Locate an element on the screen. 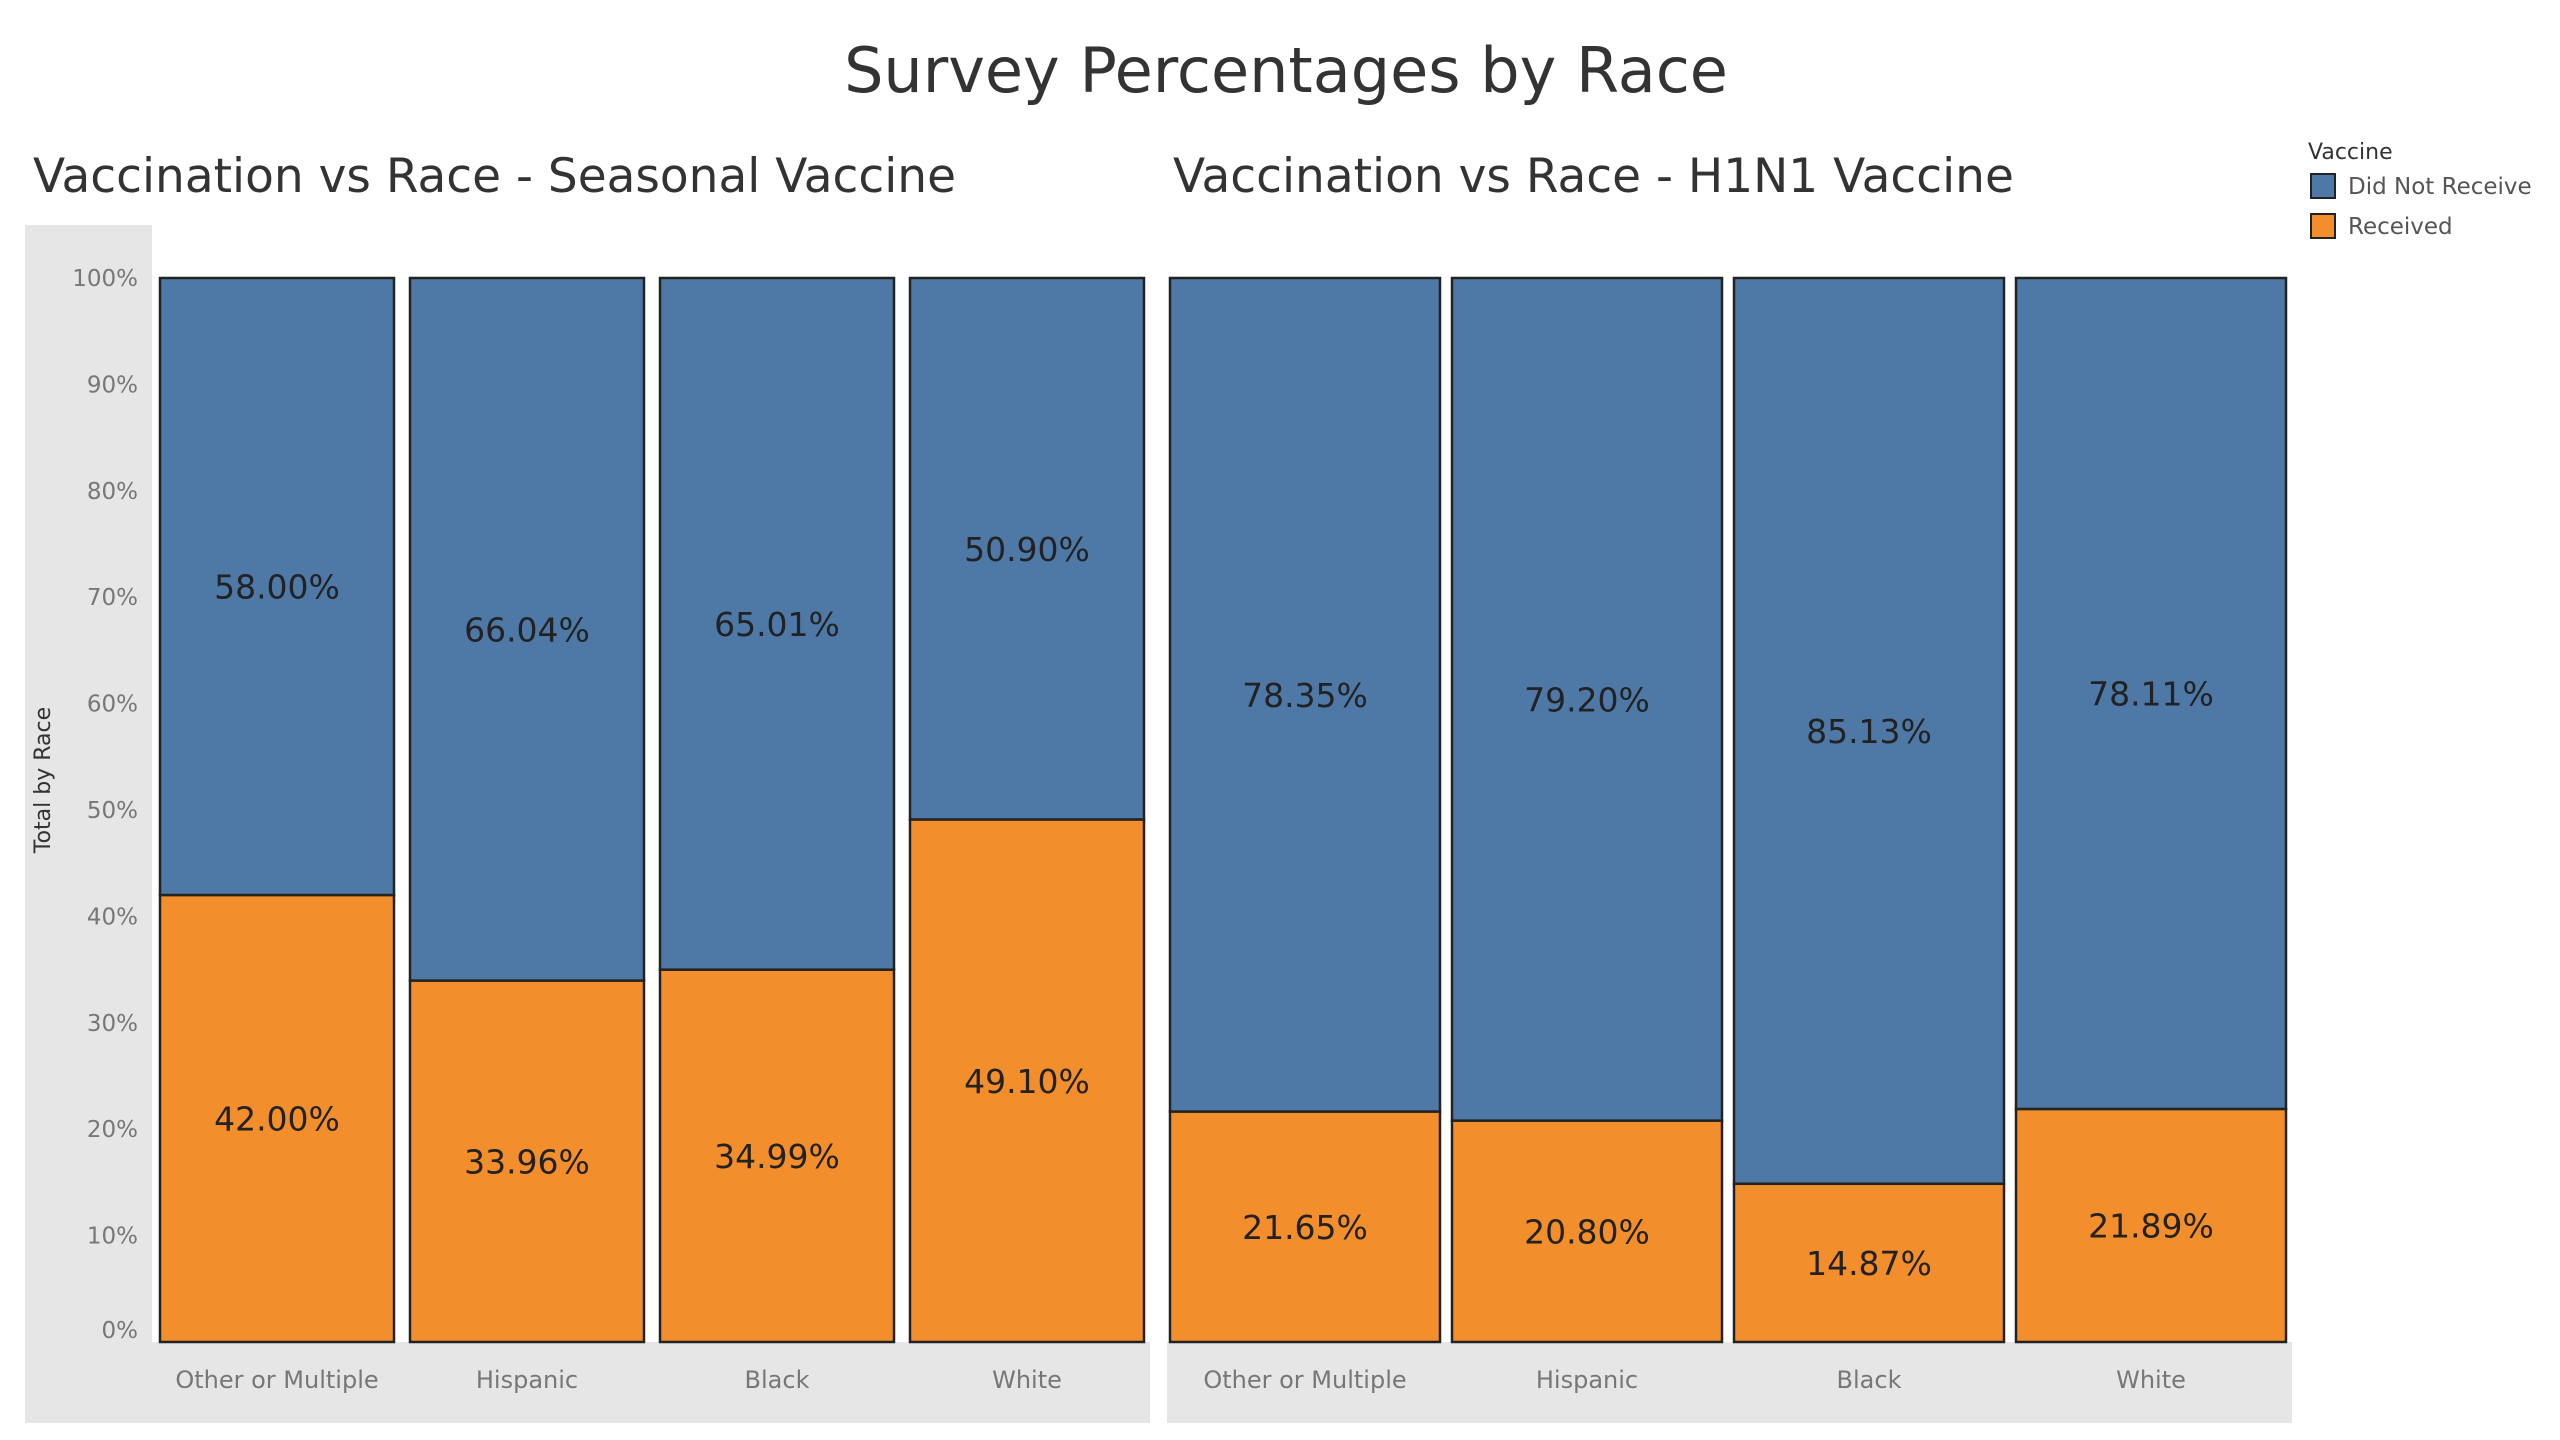 Image resolution: width=2560 pixels, height=1440 pixels. data-label-did-not-receive: 50.90% is located at coordinates (1027, 549).